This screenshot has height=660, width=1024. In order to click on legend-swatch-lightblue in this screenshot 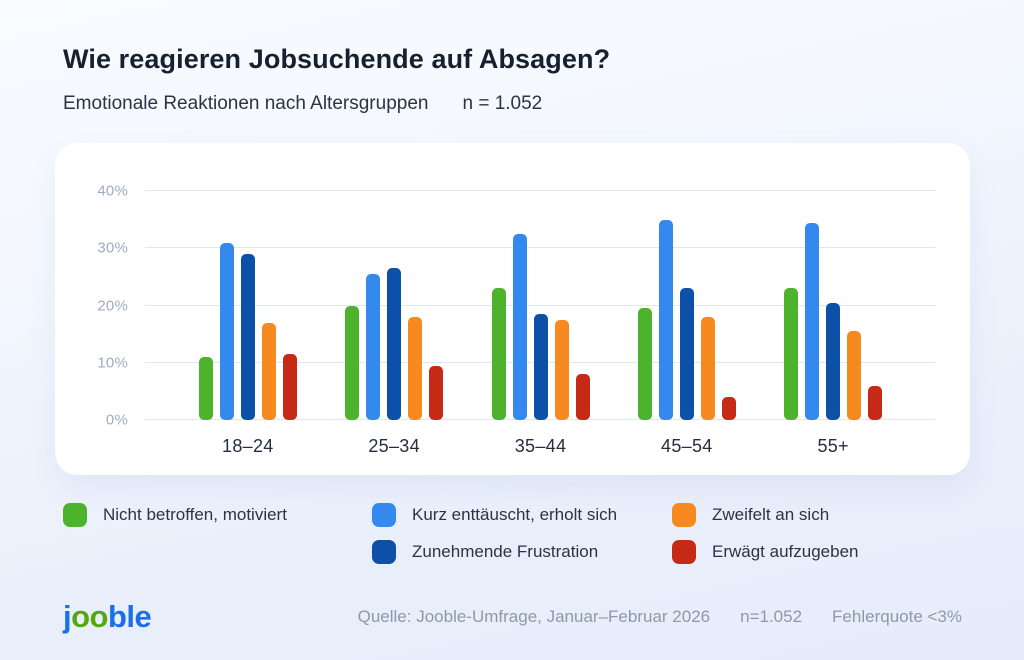, I will do `click(384, 515)`.